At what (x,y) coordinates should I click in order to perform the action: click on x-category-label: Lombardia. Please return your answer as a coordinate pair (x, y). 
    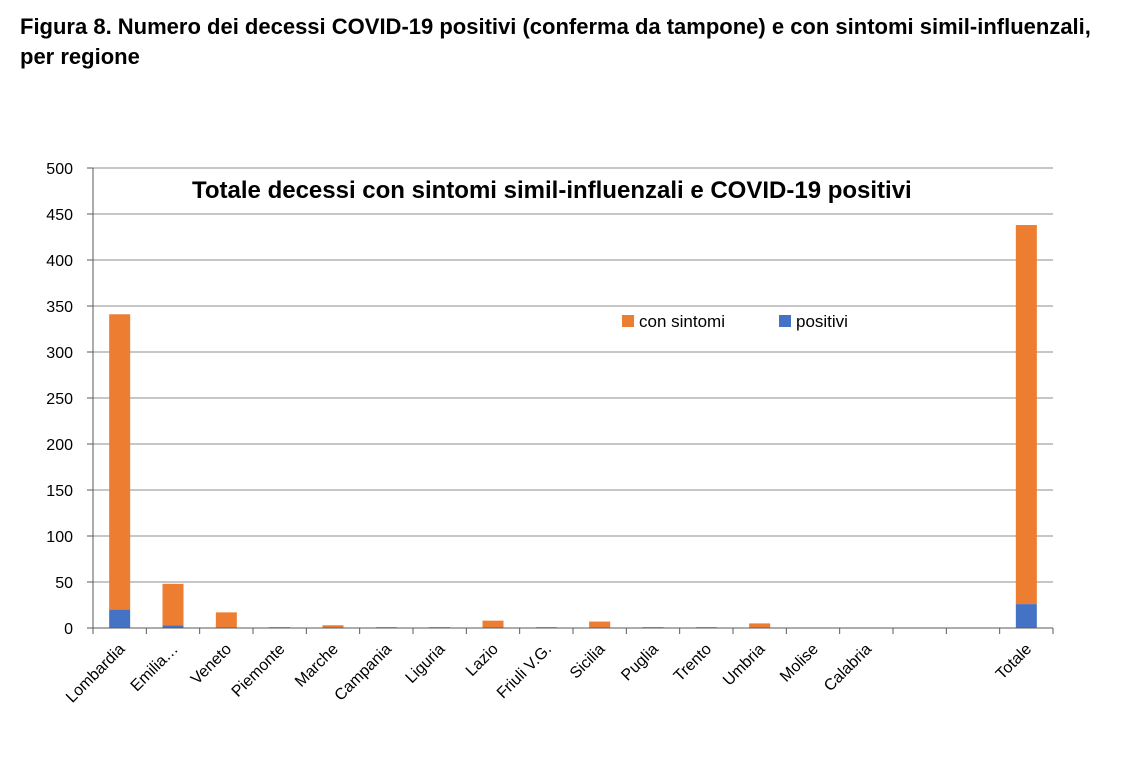
    Looking at the image, I should click on (96, 674).